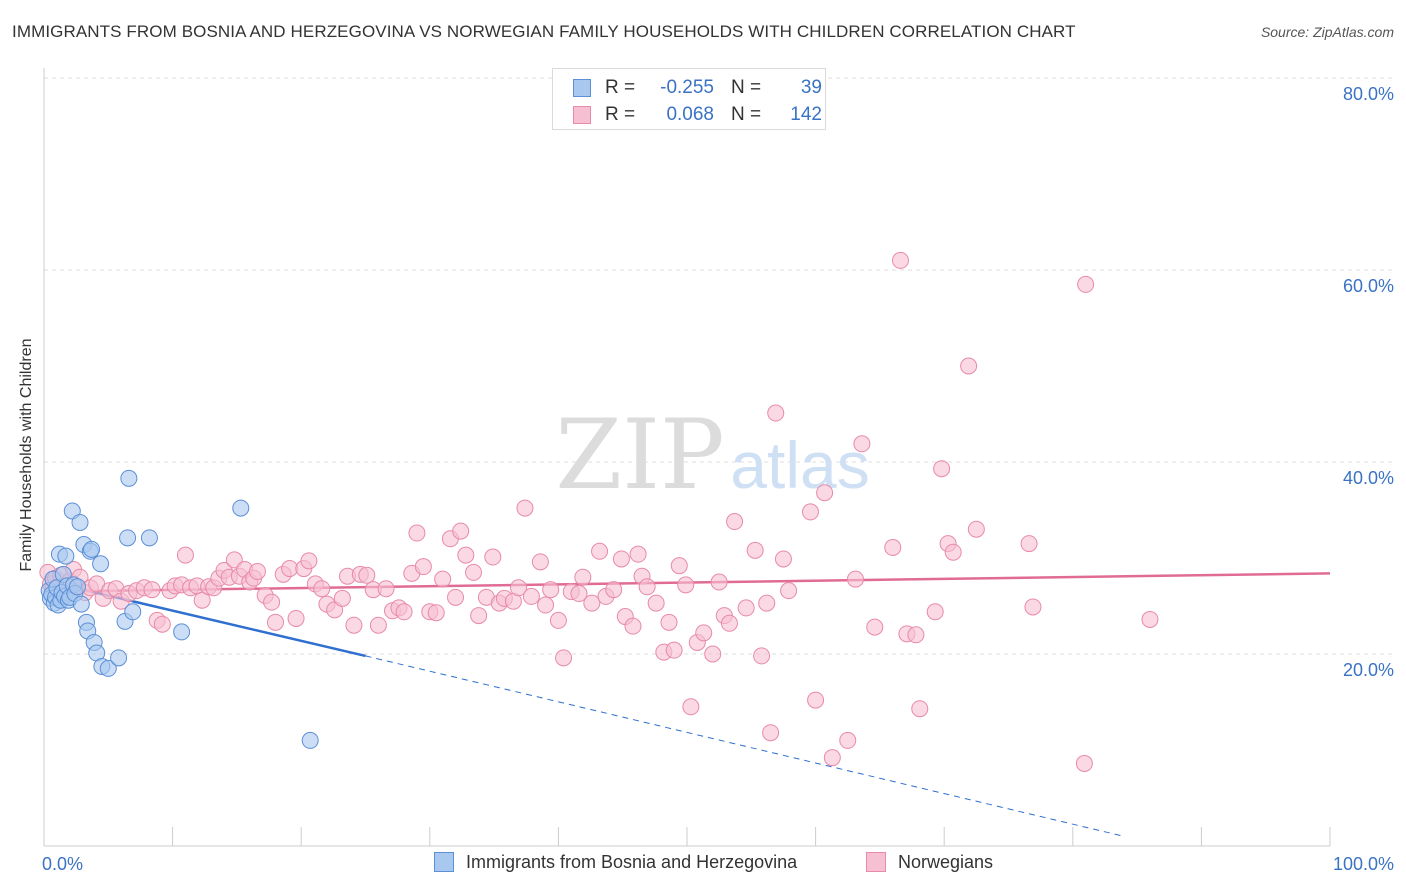  Describe the element at coordinates (745, 746) in the screenshot. I see `bosnia-trend-extension` at that location.